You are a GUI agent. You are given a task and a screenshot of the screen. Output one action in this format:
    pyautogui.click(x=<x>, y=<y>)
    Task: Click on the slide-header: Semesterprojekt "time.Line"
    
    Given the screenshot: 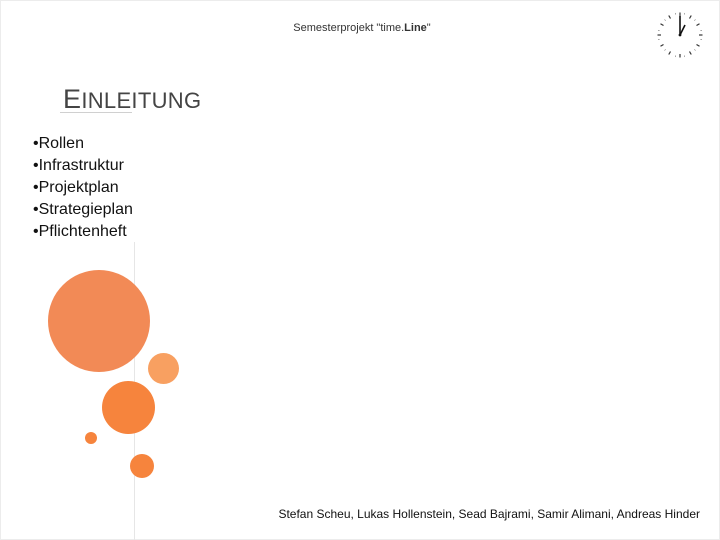 What is the action you would take?
    pyautogui.click(x=362, y=28)
    